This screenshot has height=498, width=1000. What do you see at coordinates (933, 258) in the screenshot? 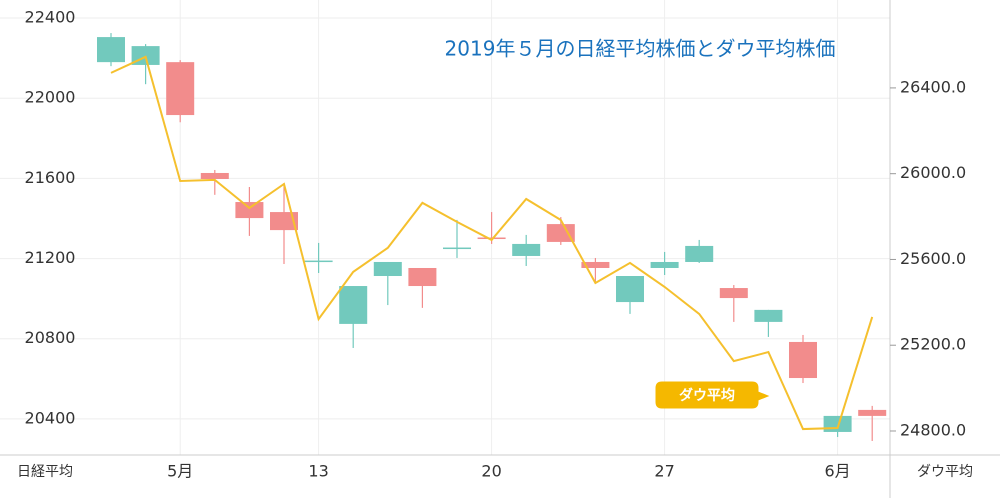
I see `y2-tick-label: 25600.0` at bounding box center [933, 258].